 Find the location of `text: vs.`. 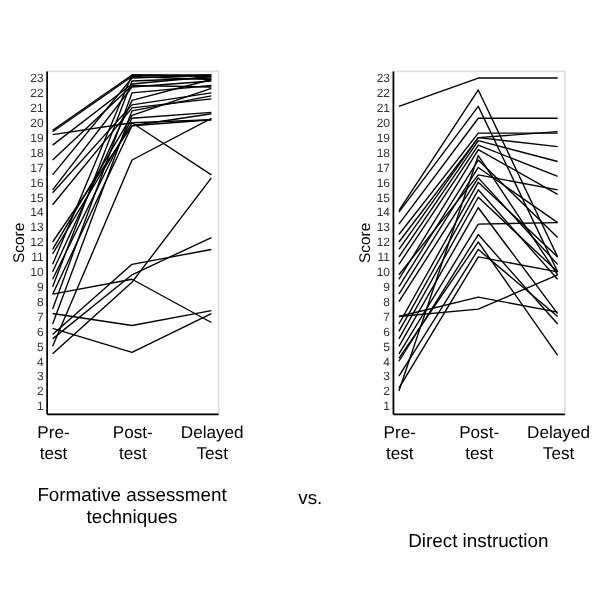

text: vs. is located at coordinates (310, 497).